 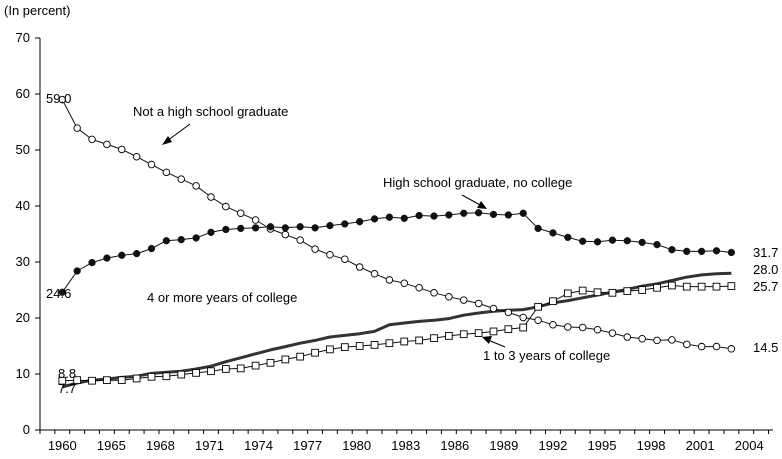 What do you see at coordinates (765, 252) in the screenshot?
I see `end-label-hs-grad: 31.7` at bounding box center [765, 252].